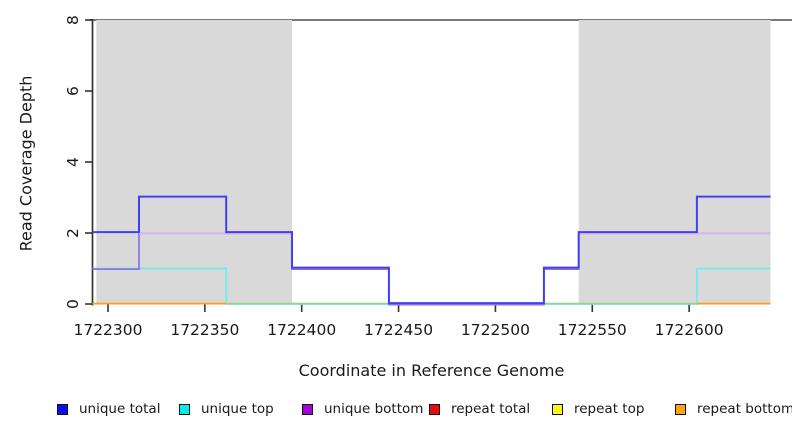  Describe the element at coordinates (609, 409) in the screenshot. I see `legend-label: repeat top` at that location.